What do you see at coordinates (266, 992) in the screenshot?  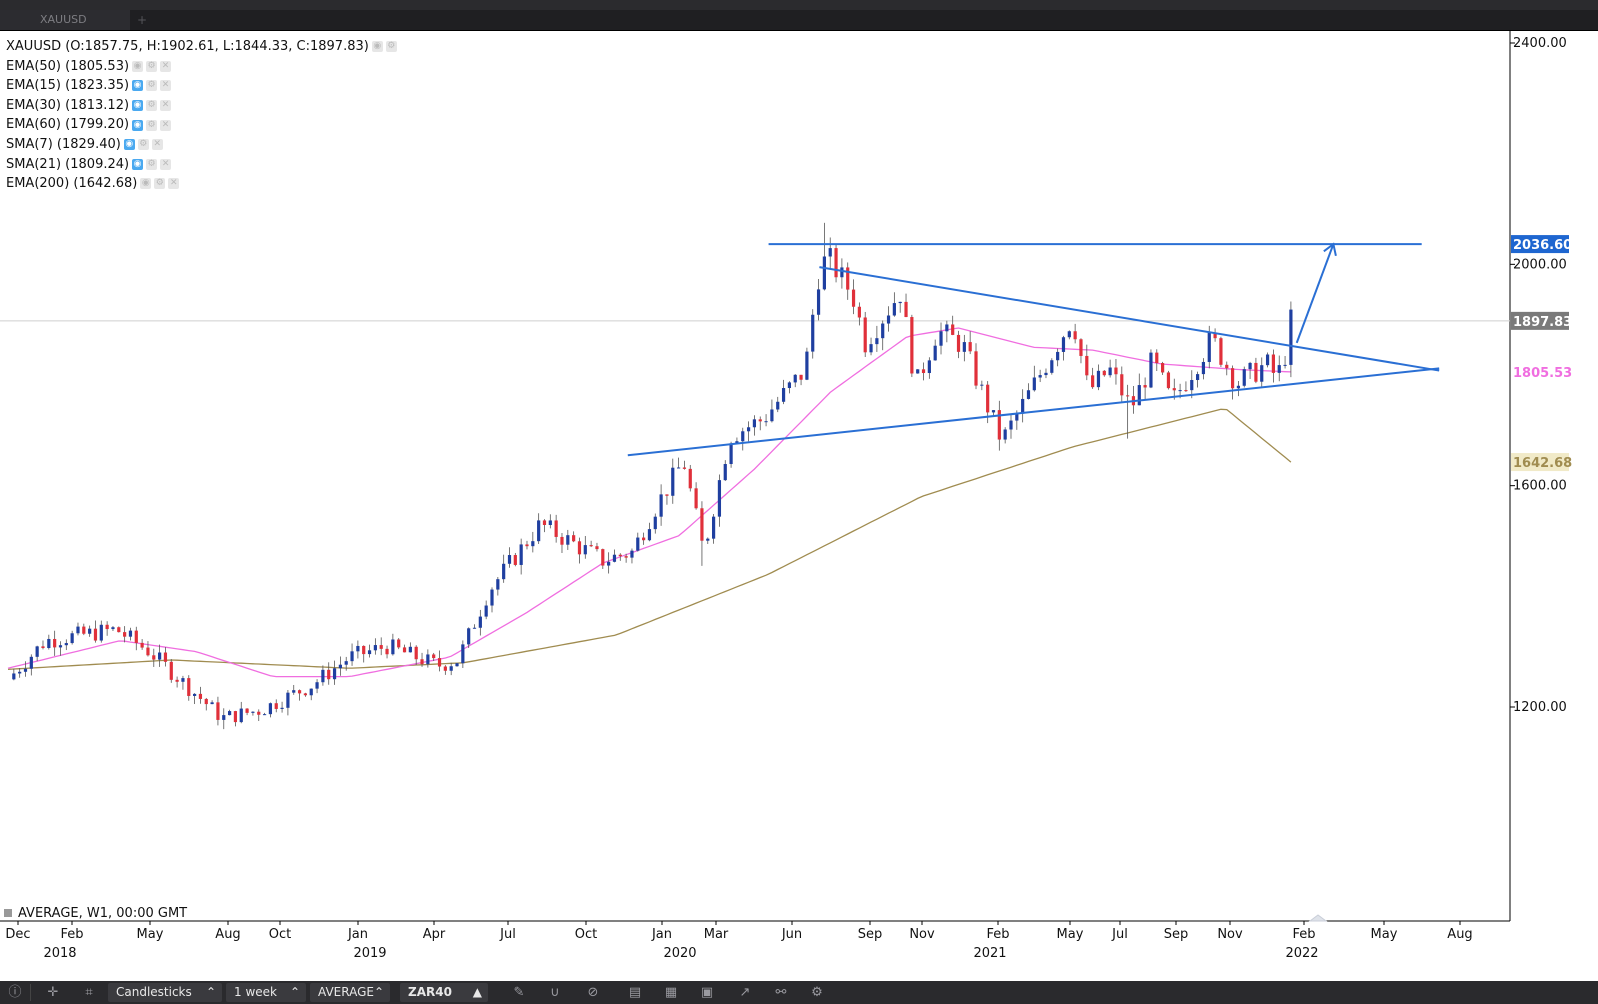 I see `timeframe-select: 1 week ⌃` at bounding box center [266, 992].